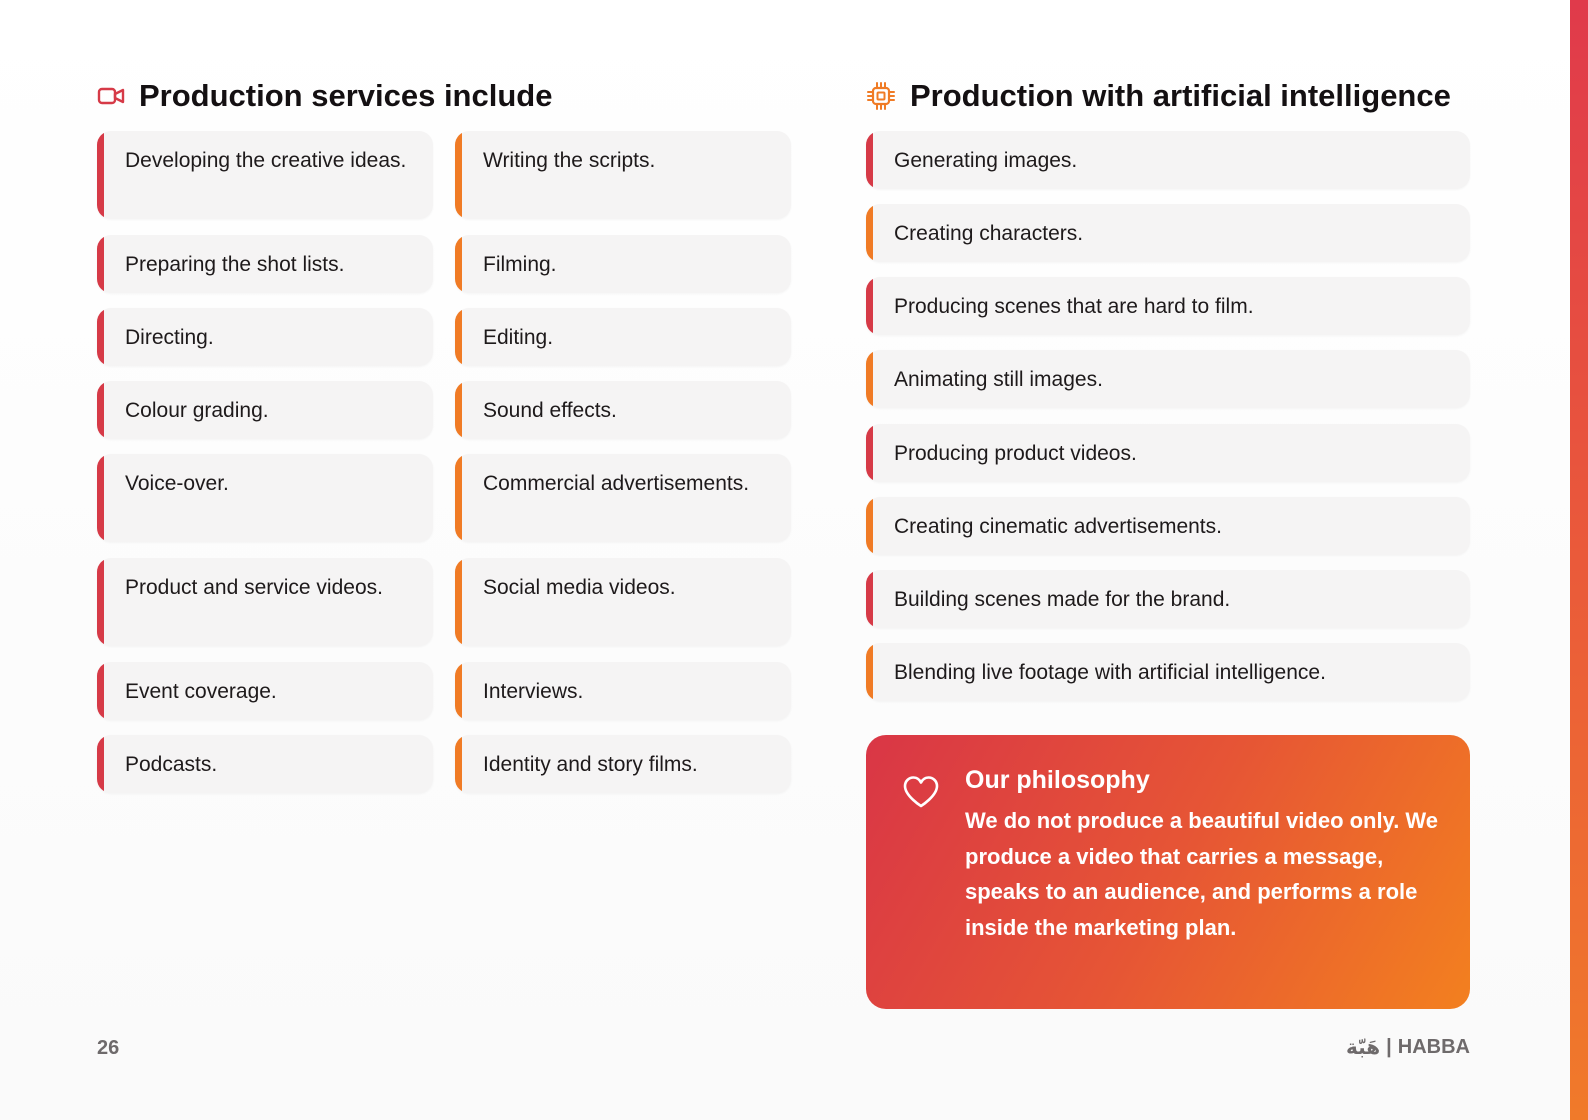 This screenshot has width=1588, height=1120. What do you see at coordinates (623, 498) in the screenshot?
I see `service-item-commercials: Commercial advertisements.` at bounding box center [623, 498].